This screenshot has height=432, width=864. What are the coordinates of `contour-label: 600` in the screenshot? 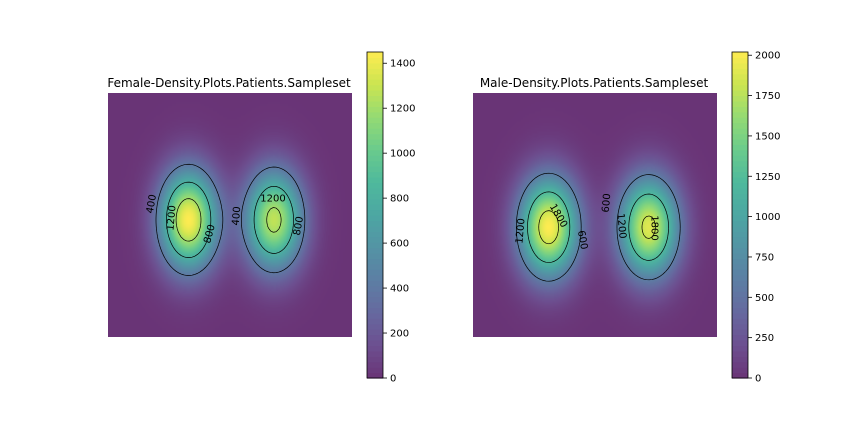 It's located at (607, 203).